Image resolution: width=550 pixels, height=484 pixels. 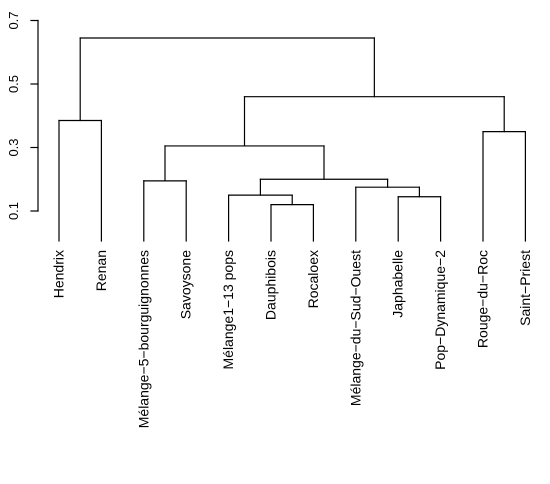 What do you see at coordinates (59, 274) in the screenshot?
I see `leaf-label-0: Hendrix` at bounding box center [59, 274].